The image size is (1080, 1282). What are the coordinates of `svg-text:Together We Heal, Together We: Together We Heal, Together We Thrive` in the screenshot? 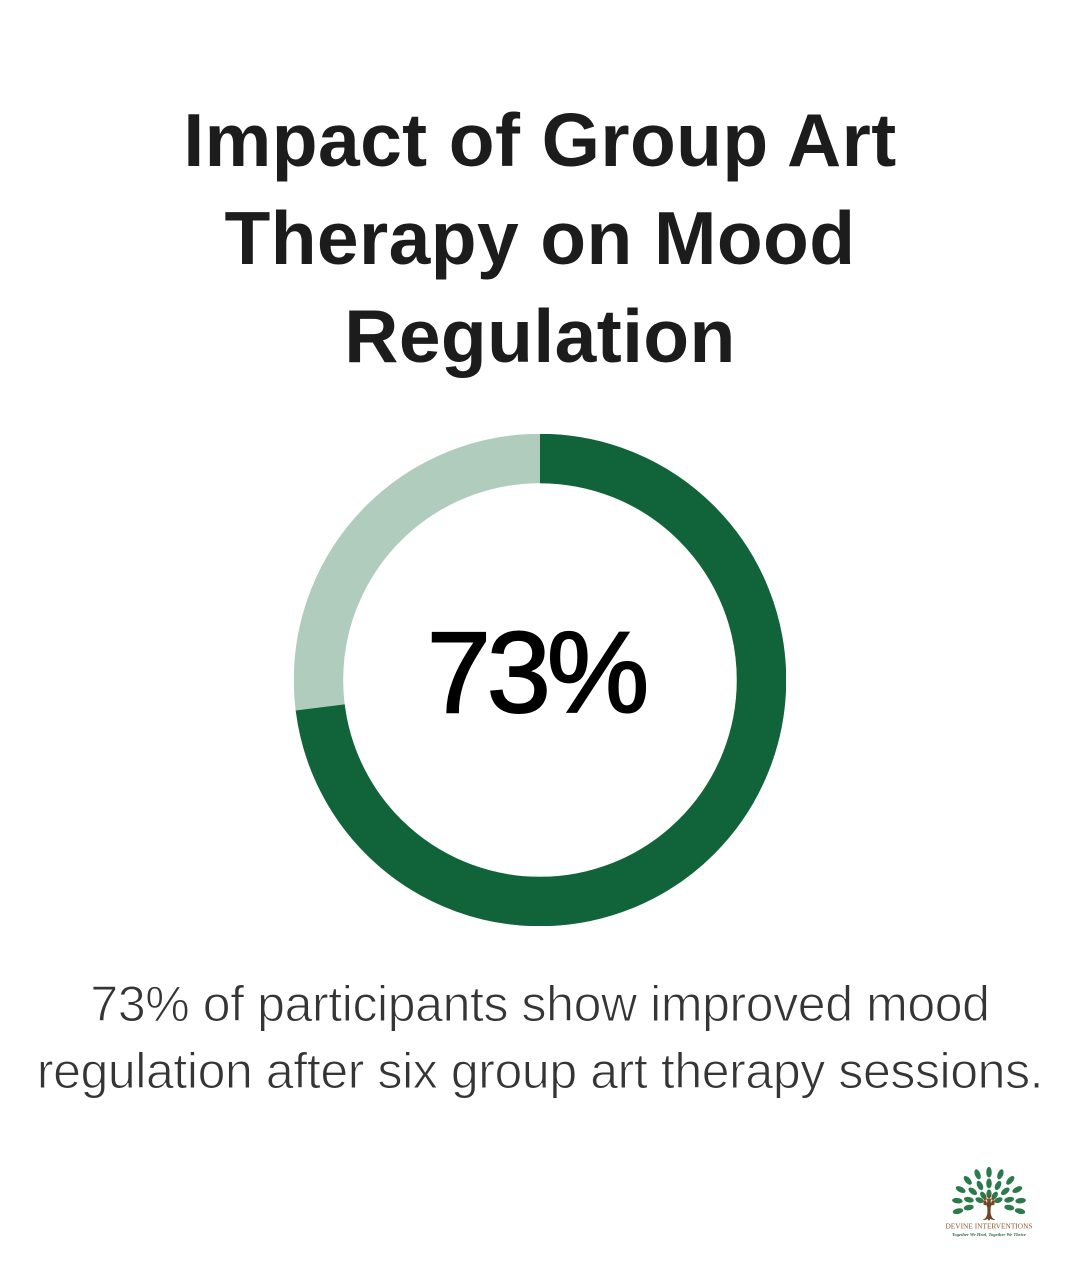 It's located at (989, 1234).